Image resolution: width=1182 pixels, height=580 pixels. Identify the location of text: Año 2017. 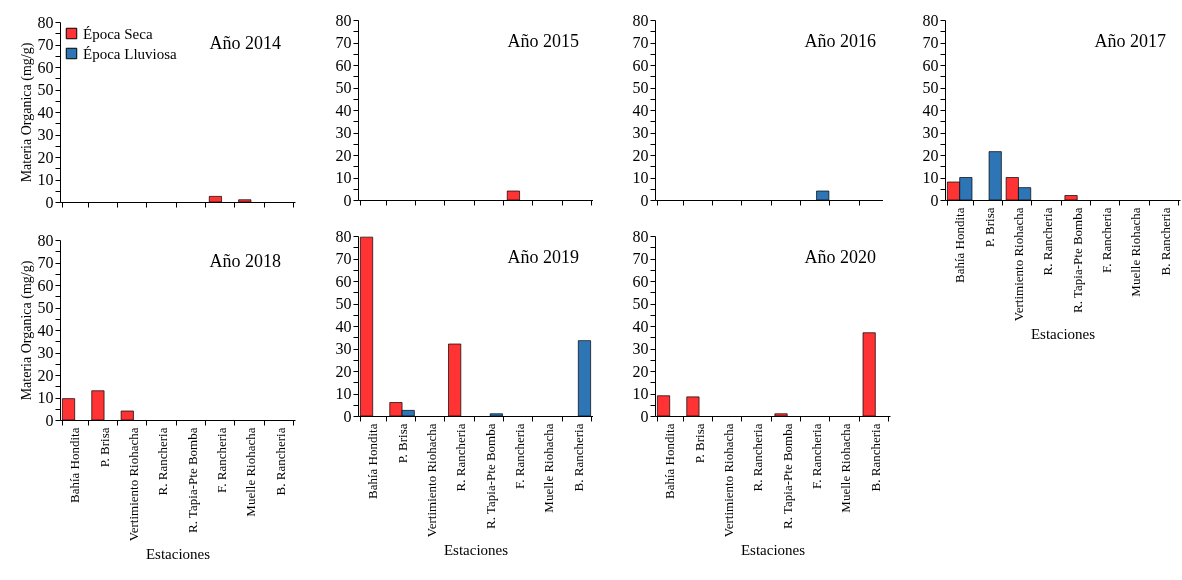
(1130, 41).